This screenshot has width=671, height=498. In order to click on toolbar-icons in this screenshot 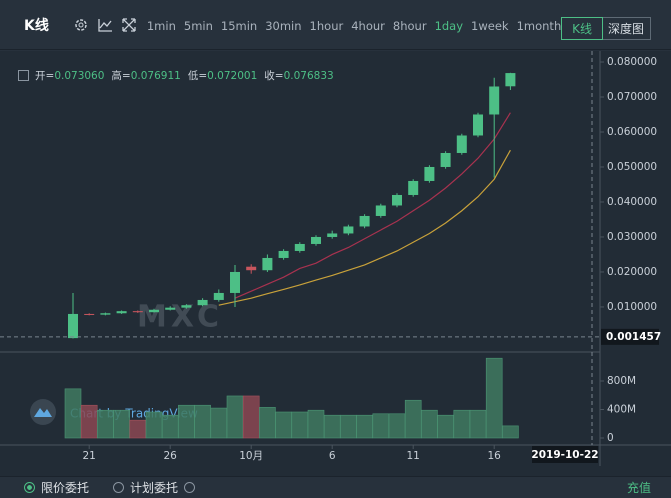, I will do `click(105, 25)`.